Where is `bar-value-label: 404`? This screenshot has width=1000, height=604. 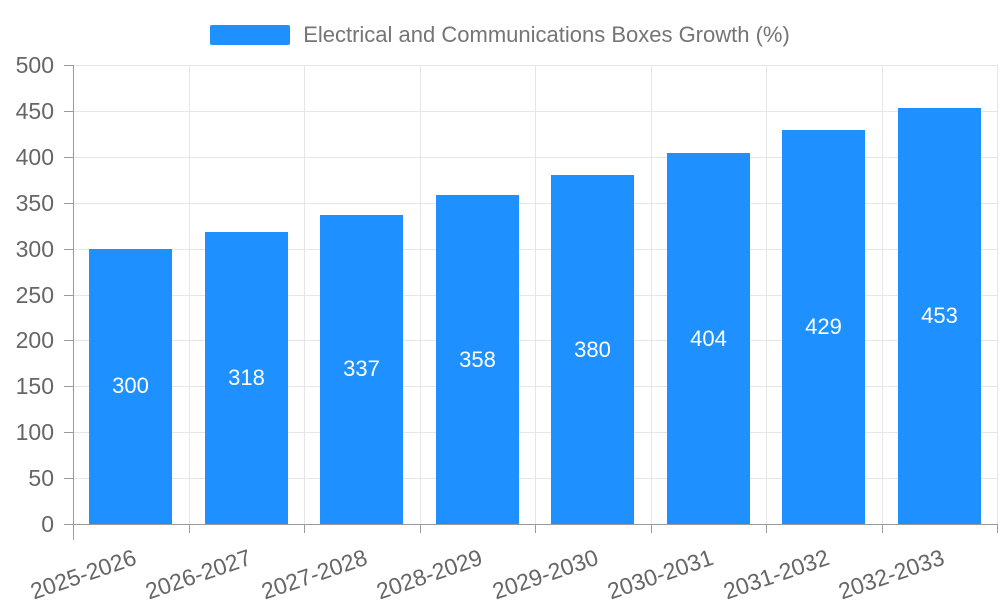
bar-value-label: 404 is located at coordinates (708, 338).